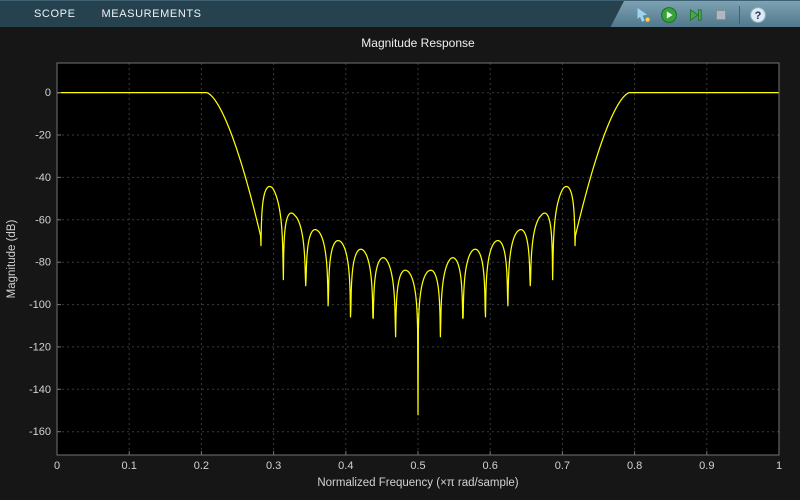 The width and height of the screenshot is (800, 500). I want to click on toolbar-tabs: SCOPE MEASUREMENTS, so click(101, 14).